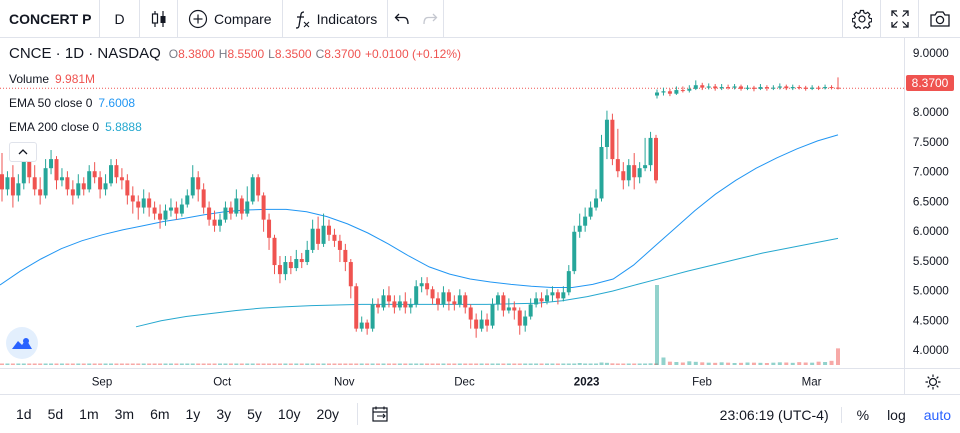  I want to click on gear-icon, so click(861, 19).